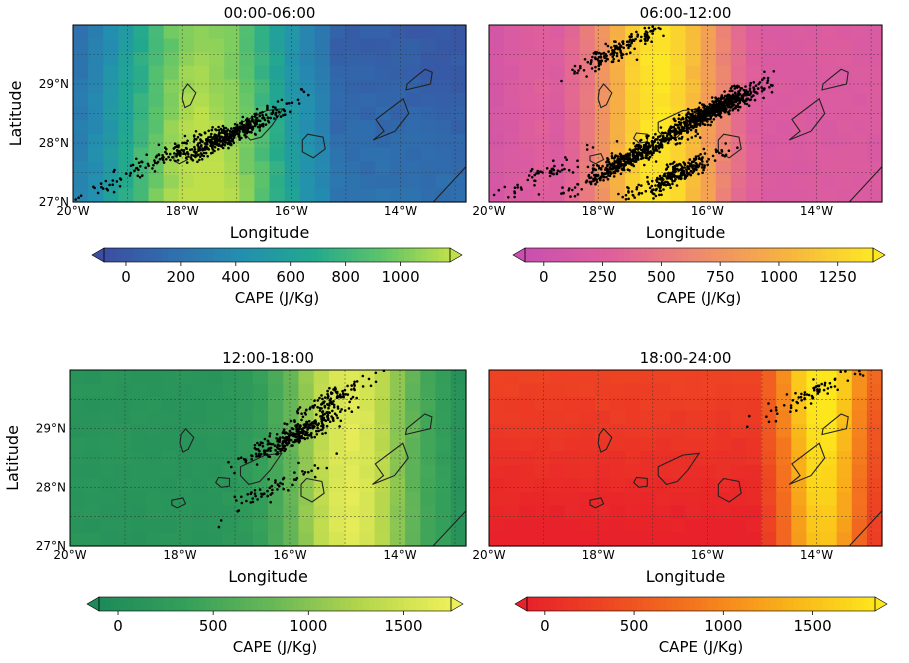 Image resolution: width=909 pixels, height=663 pixels. I want to click on panel-title: 06:00-12:00, so click(686, 13).